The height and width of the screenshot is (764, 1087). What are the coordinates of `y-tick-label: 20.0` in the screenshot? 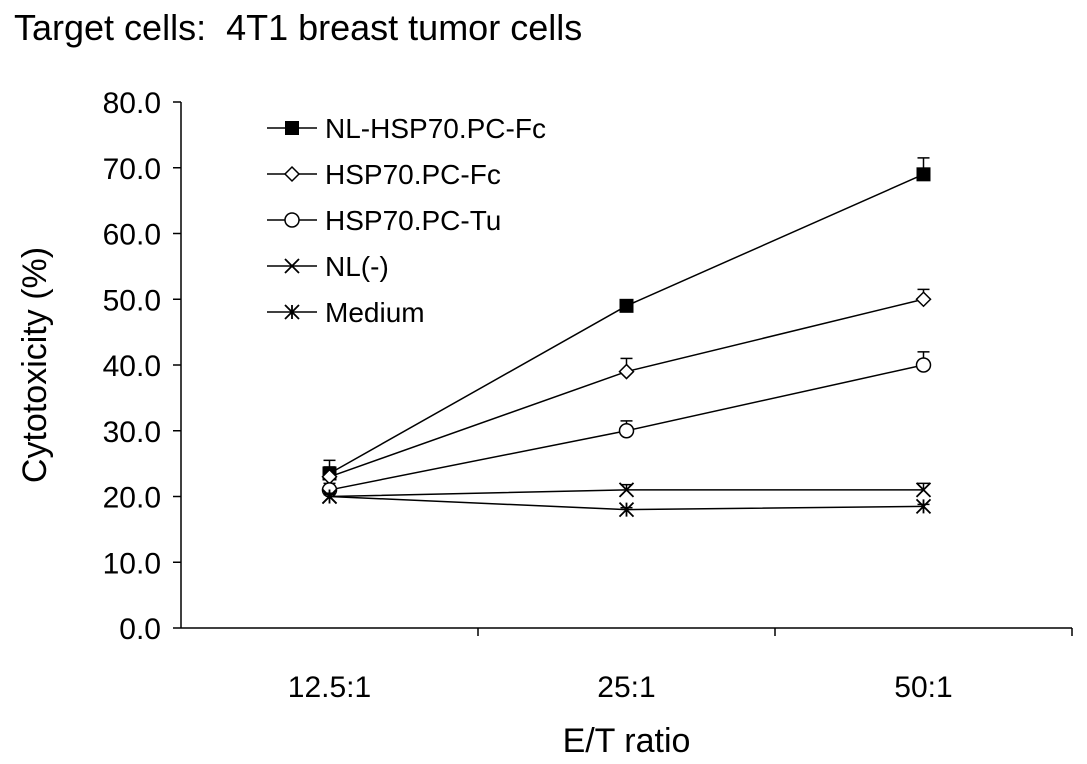 It's located at (132, 498).